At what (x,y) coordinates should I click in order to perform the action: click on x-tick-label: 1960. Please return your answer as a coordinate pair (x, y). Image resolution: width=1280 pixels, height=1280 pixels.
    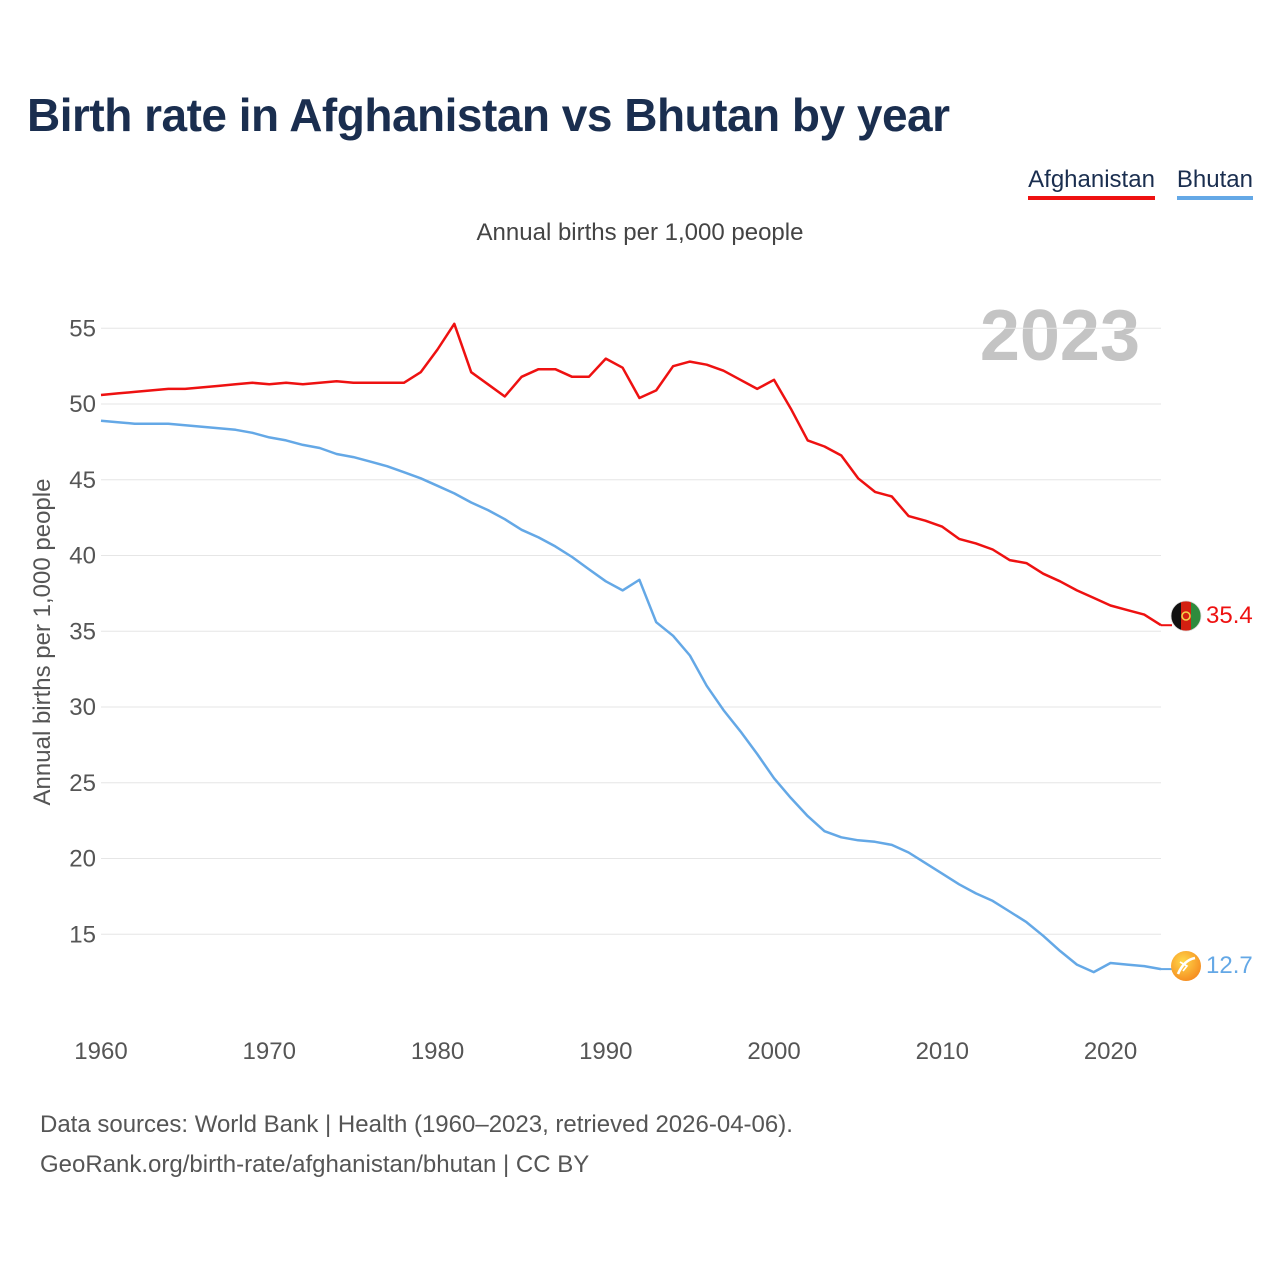
    Looking at the image, I should click on (100, 1051).